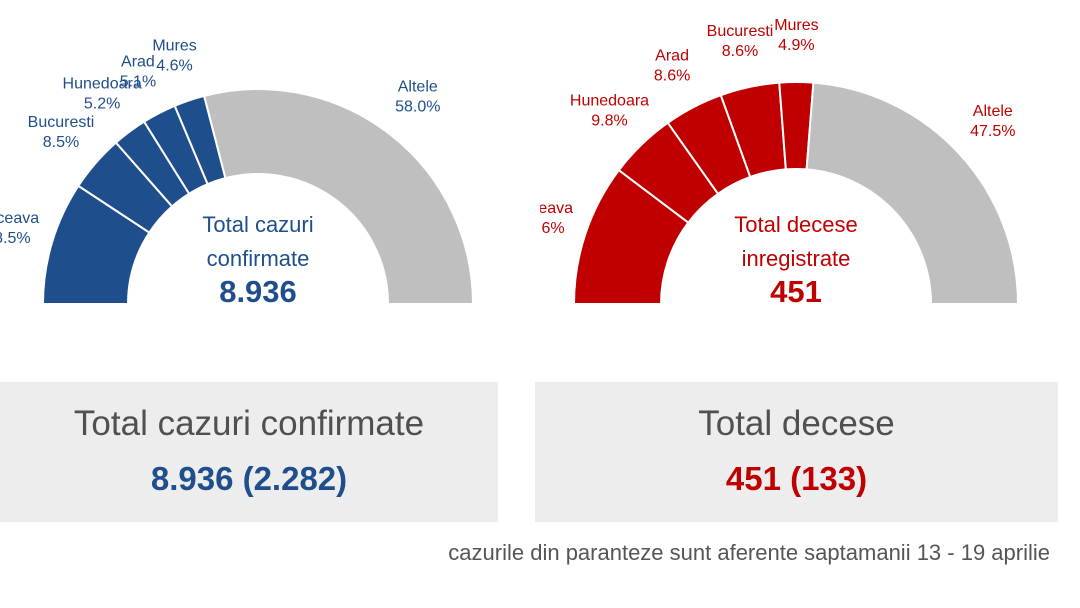 This screenshot has height=608, width=1080. Describe the element at coordinates (338, 196) in the screenshot. I see `cases-slice-altele` at that location.